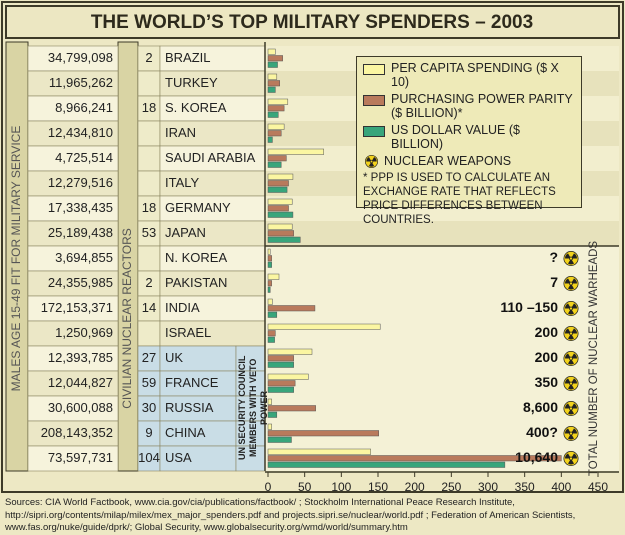 The image size is (625, 535). What do you see at coordinates (469, 106) in the screenshot?
I see `legend-item: PURCHASING POWER PARITY ($ BILLION)*` at bounding box center [469, 106].